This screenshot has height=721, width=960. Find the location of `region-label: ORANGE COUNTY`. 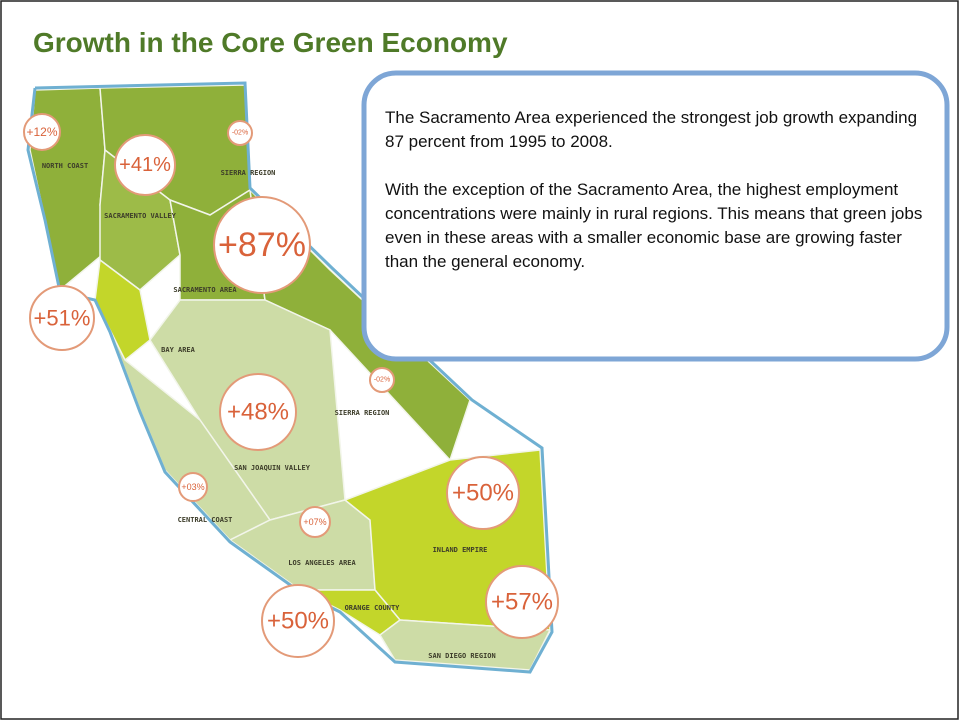

region-label: ORANGE COUNTY is located at coordinates (373, 608).